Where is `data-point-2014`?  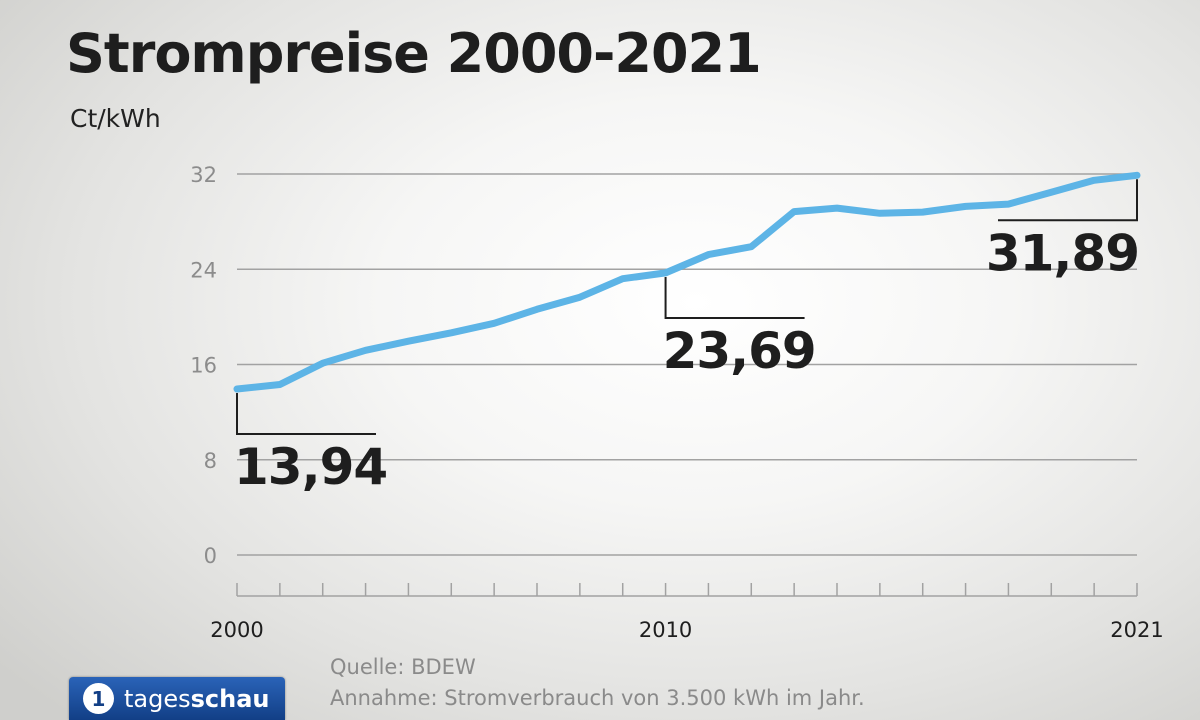
data-point-2014 is located at coordinates (837, 208).